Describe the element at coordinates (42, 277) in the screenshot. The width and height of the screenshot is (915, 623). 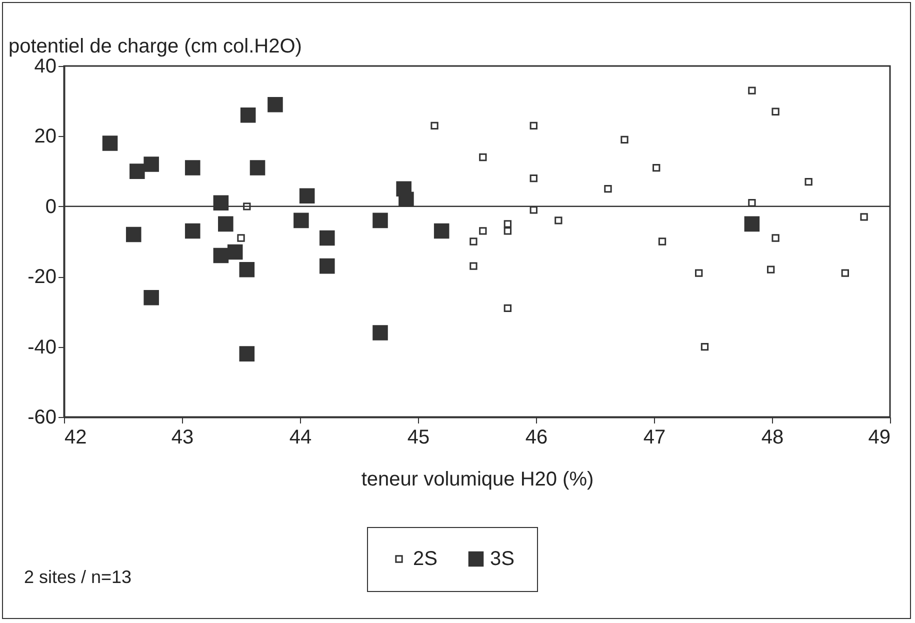
I see `y-tick-label: -20` at that location.